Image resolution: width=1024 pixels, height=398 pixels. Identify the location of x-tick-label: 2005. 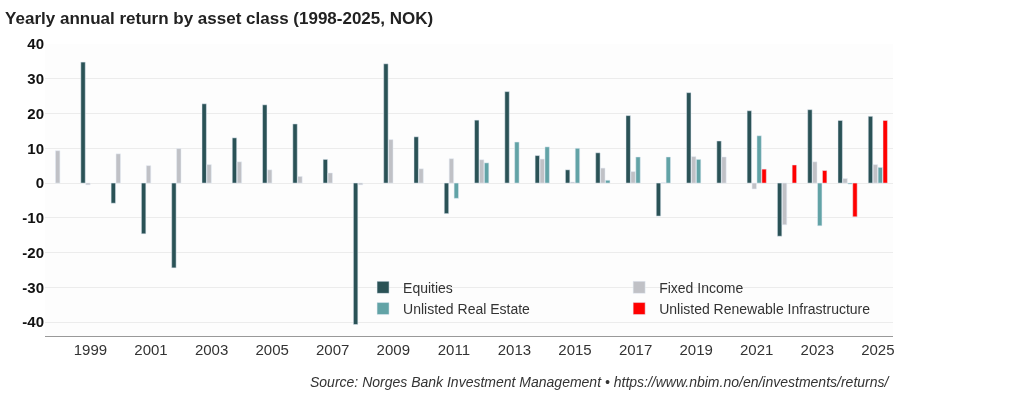
(272, 349).